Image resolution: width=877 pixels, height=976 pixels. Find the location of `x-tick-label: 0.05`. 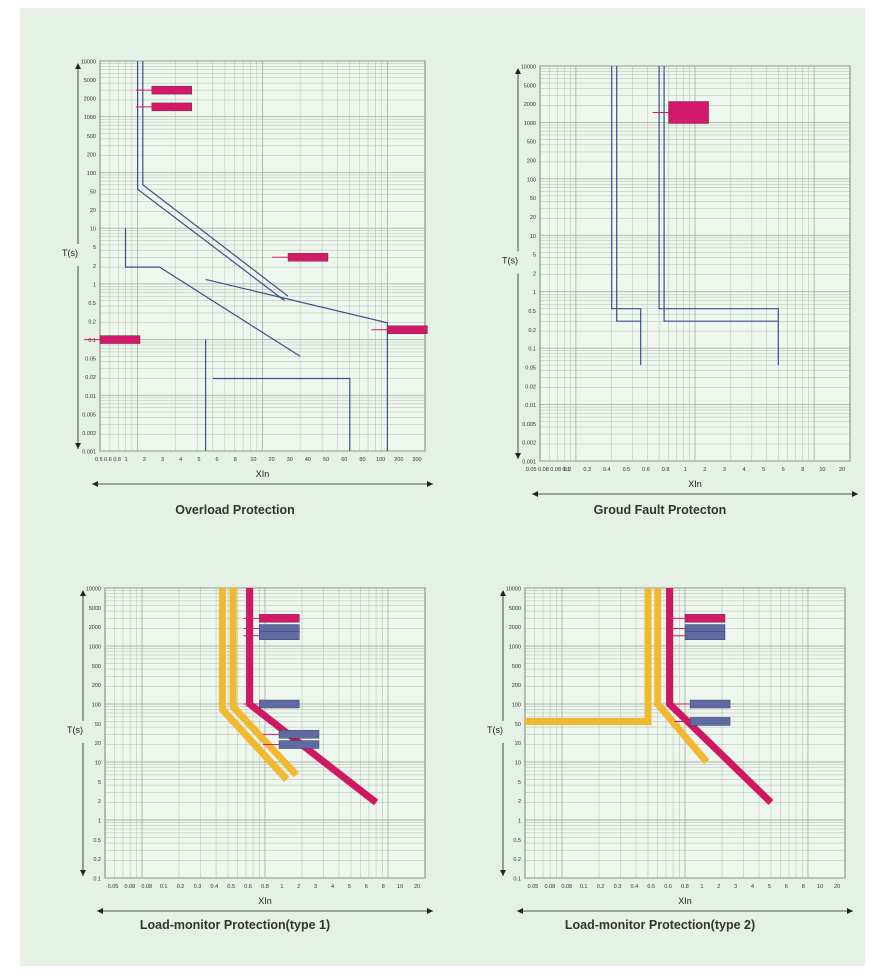

x-tick-label: 0.05 is located at coordinates (113, 887).